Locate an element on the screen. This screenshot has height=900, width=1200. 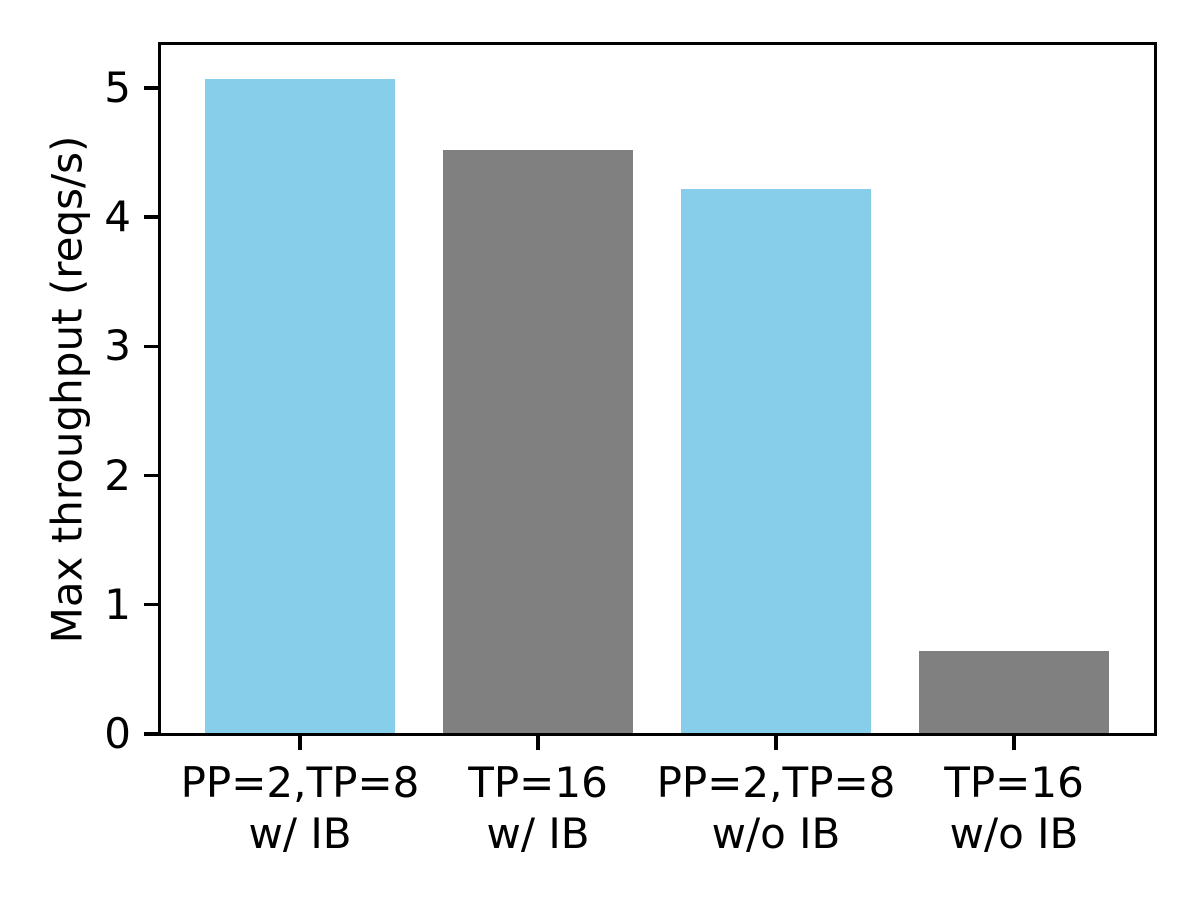
y-tick-label: 4 is located at coordinates (117, 217).